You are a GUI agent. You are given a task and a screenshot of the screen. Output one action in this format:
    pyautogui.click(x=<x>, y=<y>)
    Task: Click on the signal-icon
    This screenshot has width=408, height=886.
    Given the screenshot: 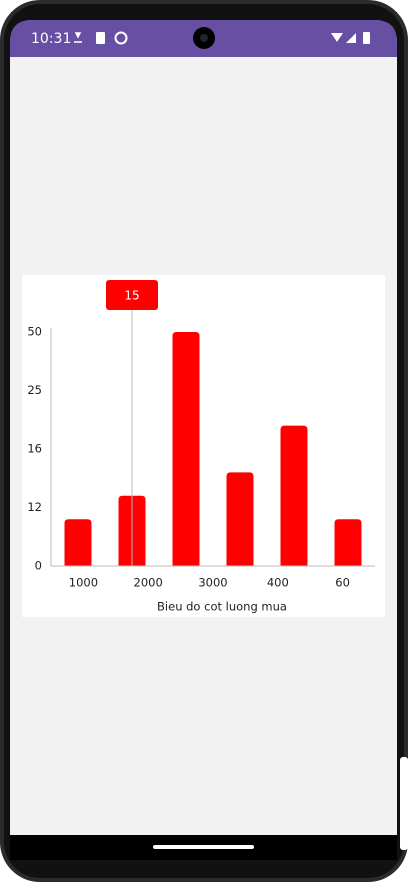 What is the action you would take?
    pyautogui.click(x=351, y=38)
    